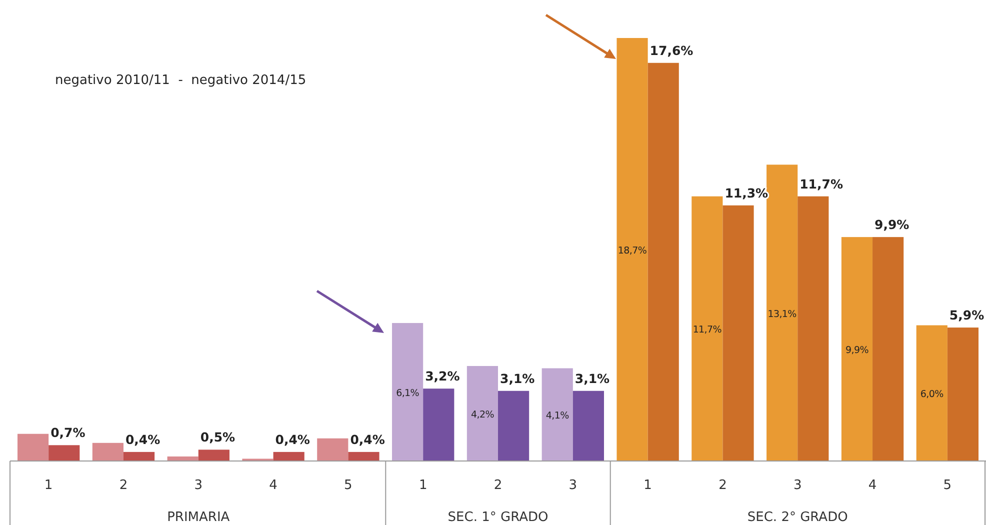 This screenshot has width=986, height=525. I want to click on data-label: 4,1%, so click(558, 416).